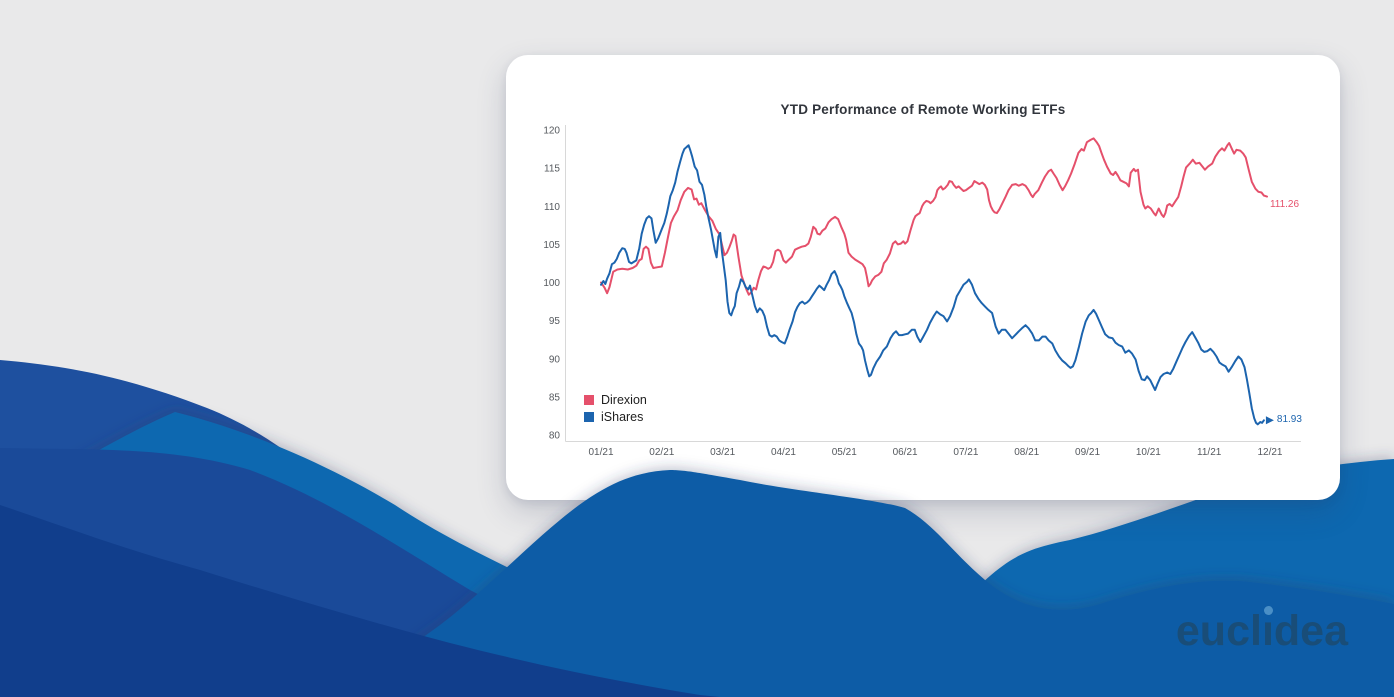  I want to click on logo-i-dot, so click(1268, 610).